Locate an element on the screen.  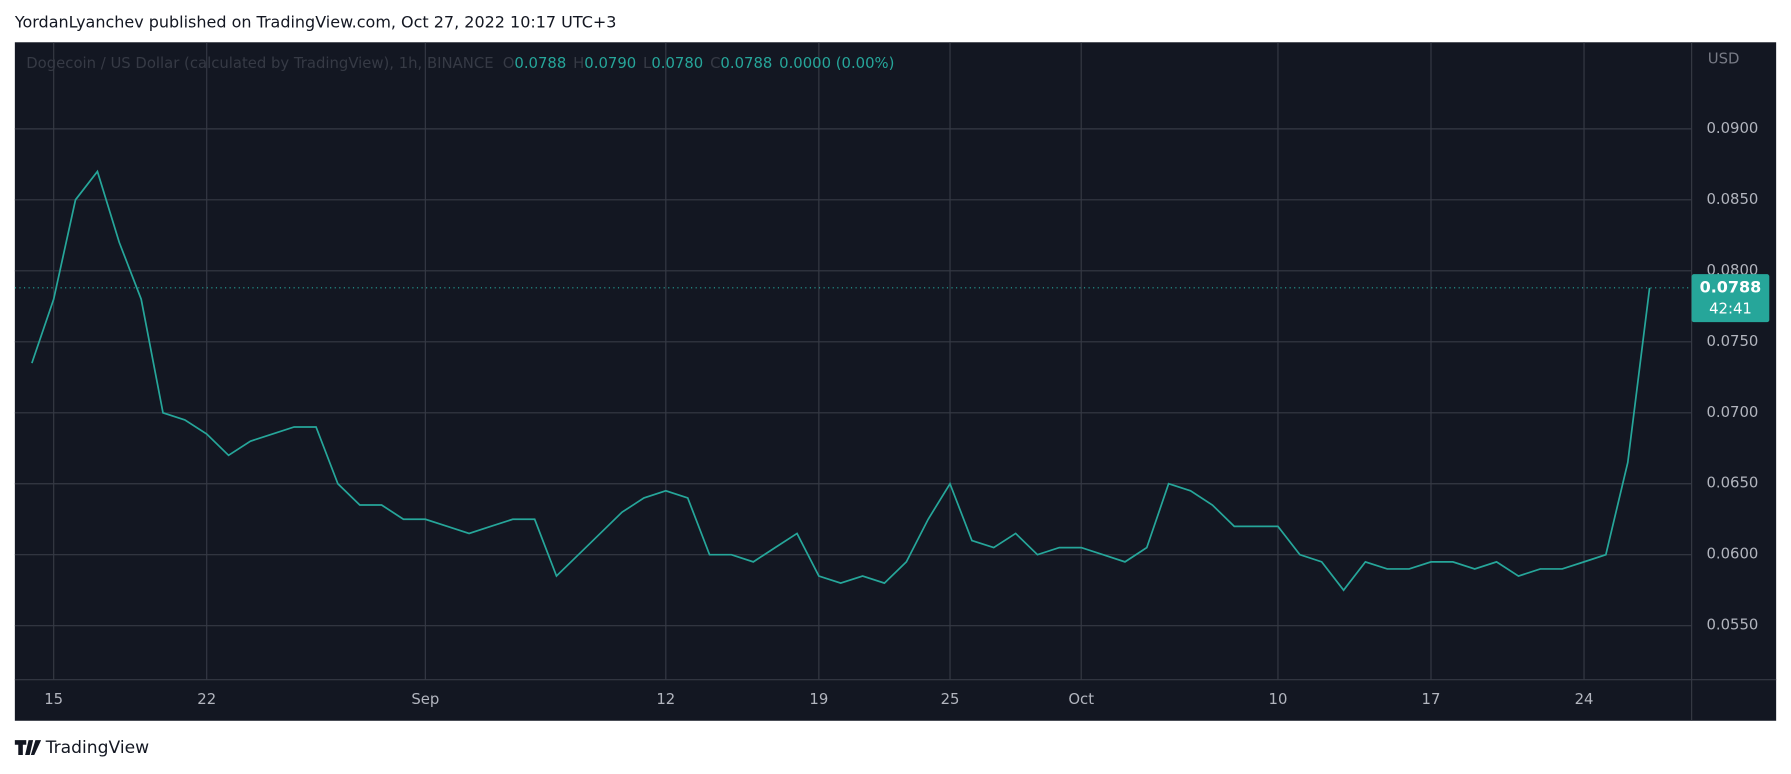
y-tick-label: 0.0600 is located at coordinates (1732, 554).